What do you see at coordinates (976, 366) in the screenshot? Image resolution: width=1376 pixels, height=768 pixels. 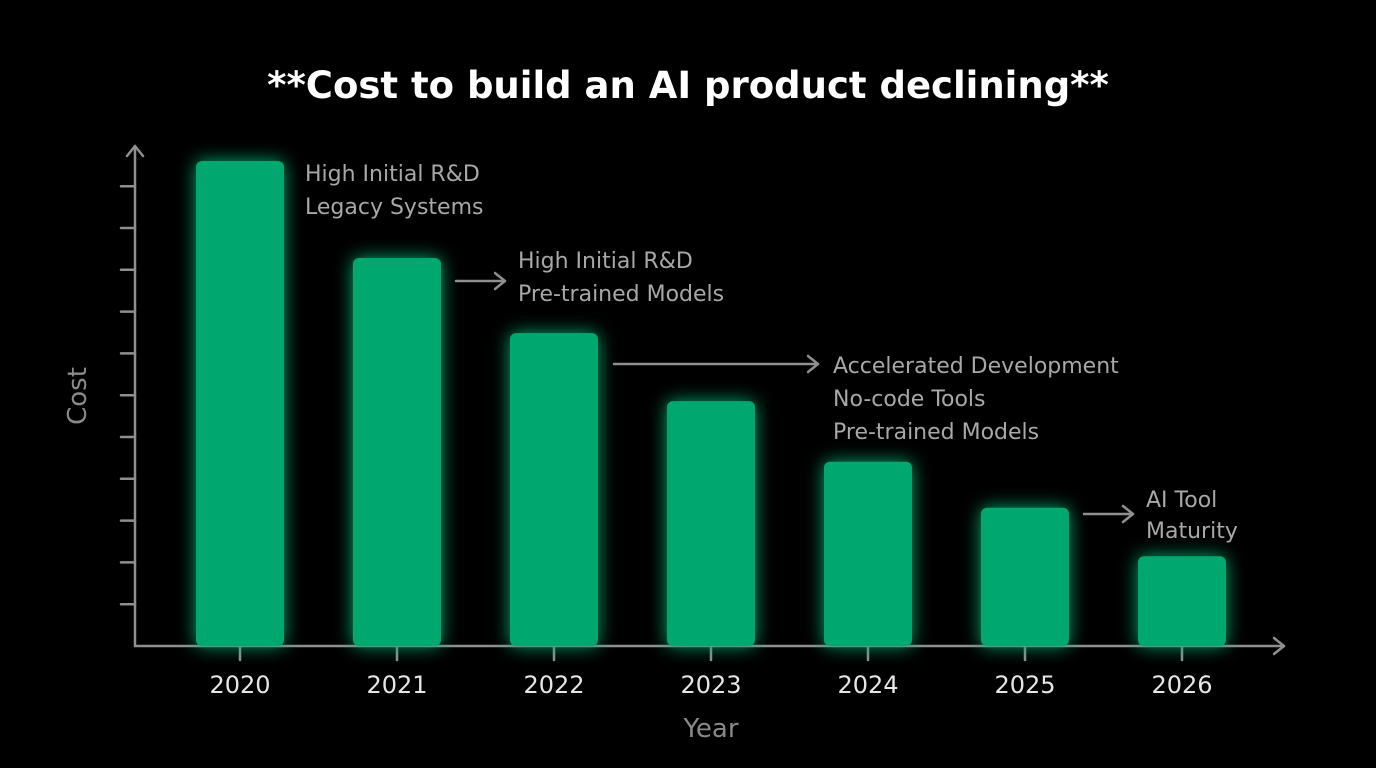 I see `annotation-text: Accelerated Development` at bounding box center [976, 366].